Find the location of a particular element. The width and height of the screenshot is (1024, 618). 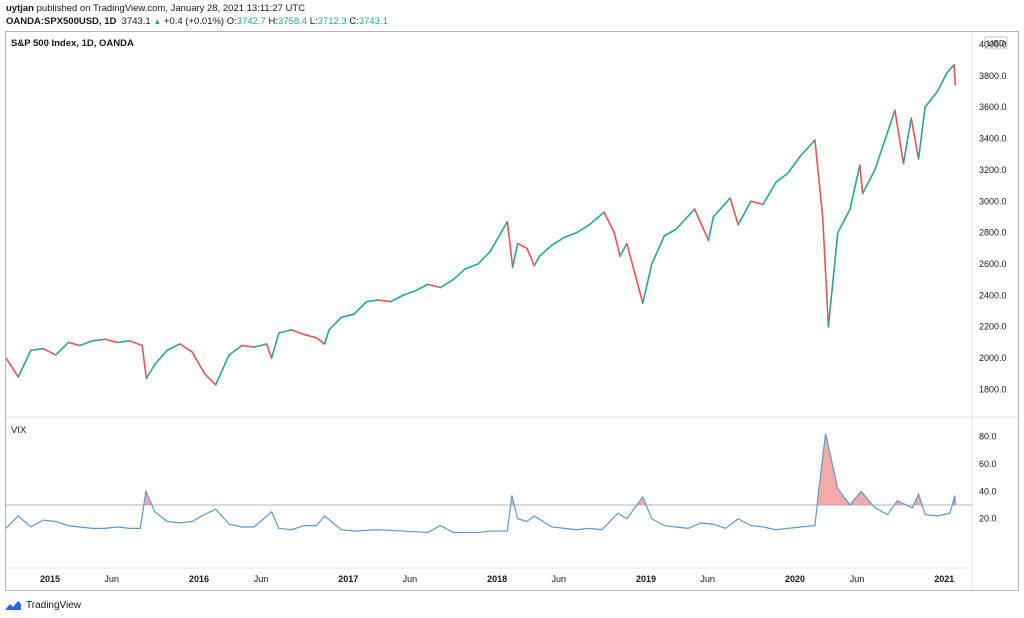

time-tick-label: 2021 is located at coordinates (944, 579).